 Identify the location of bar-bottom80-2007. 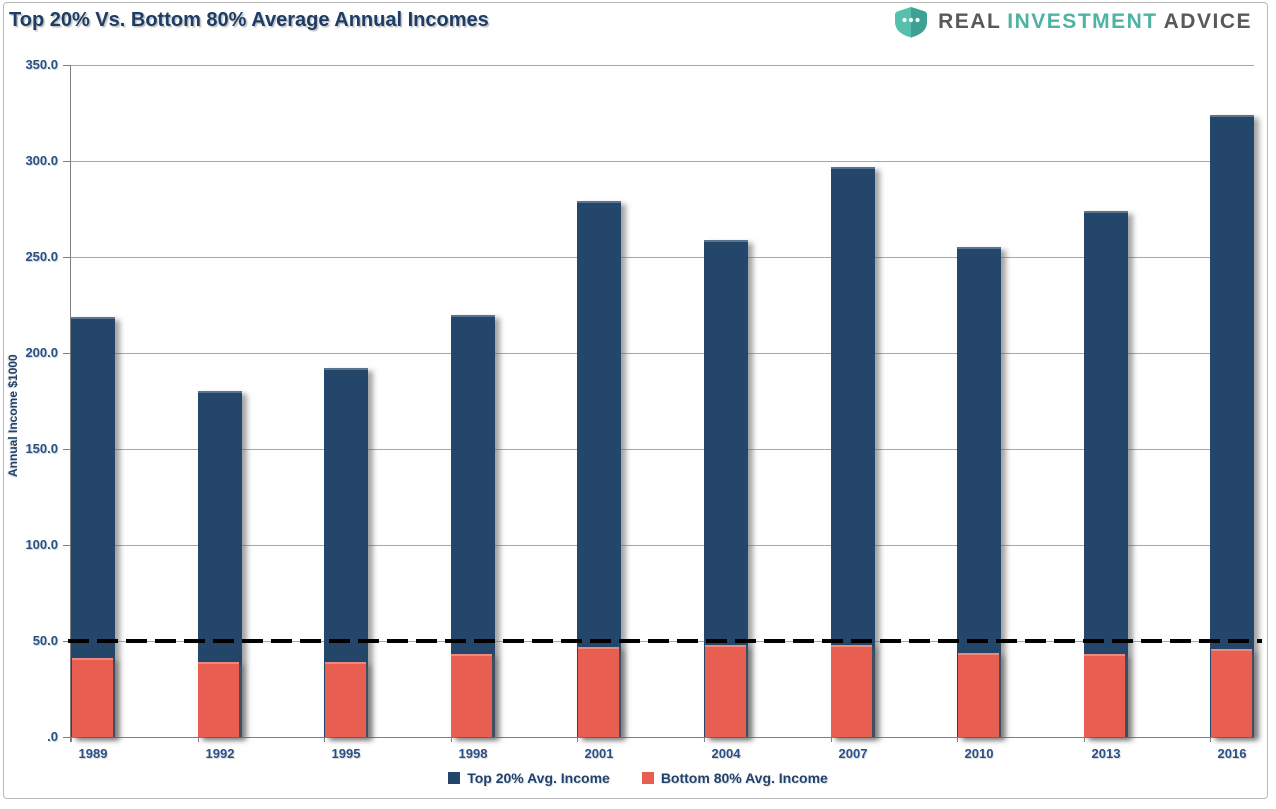
(851, 691).